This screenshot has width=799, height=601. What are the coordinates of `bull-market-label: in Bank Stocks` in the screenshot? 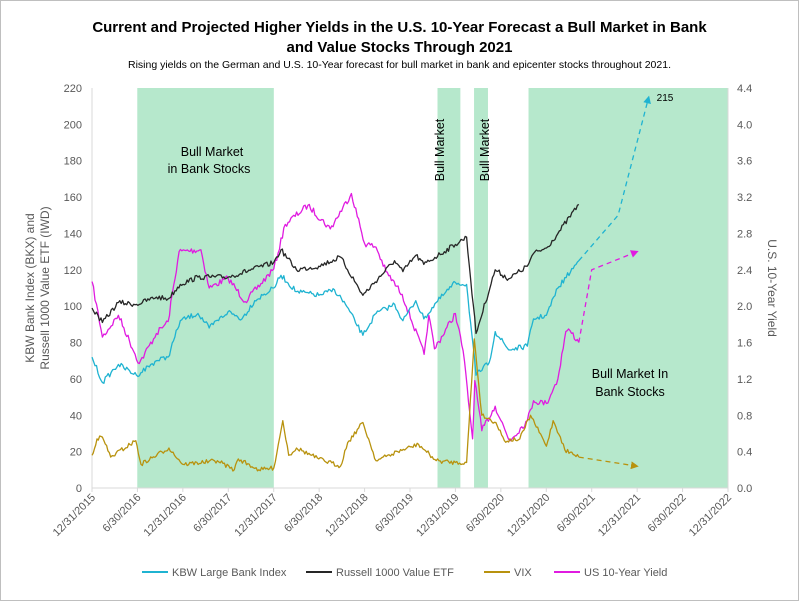 It's located at (209, 169).